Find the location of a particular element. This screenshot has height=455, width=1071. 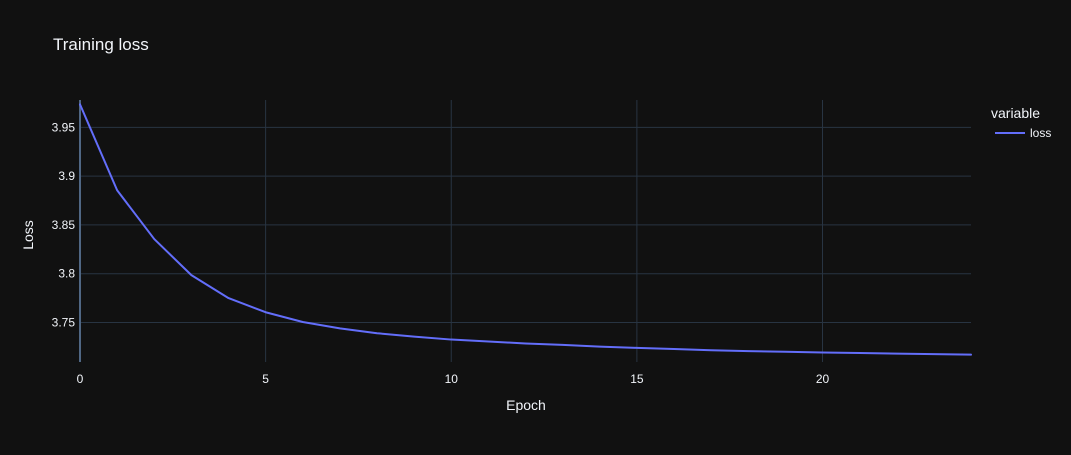

x-tick-label: 20 is located at coordinates (823, 379).